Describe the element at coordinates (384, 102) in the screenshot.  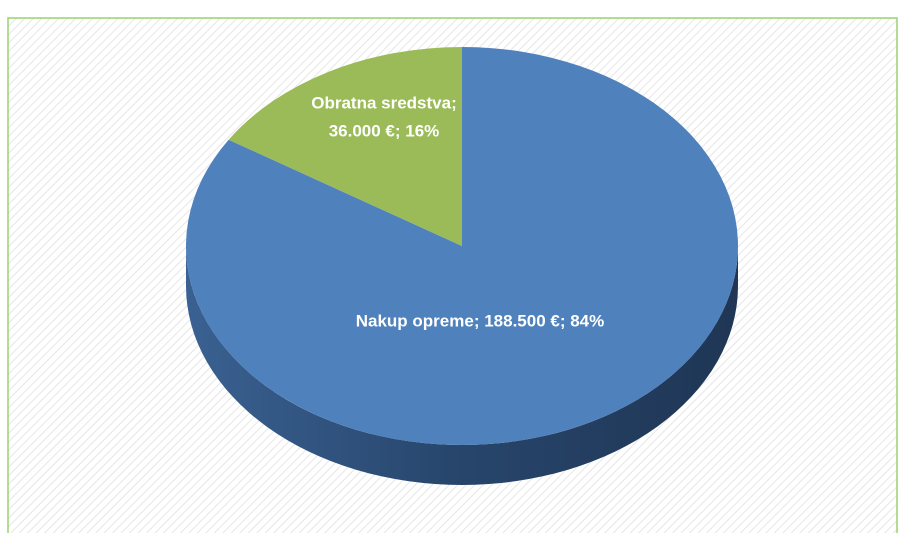
I see `data-label: Obratna sredstva;` at that location.